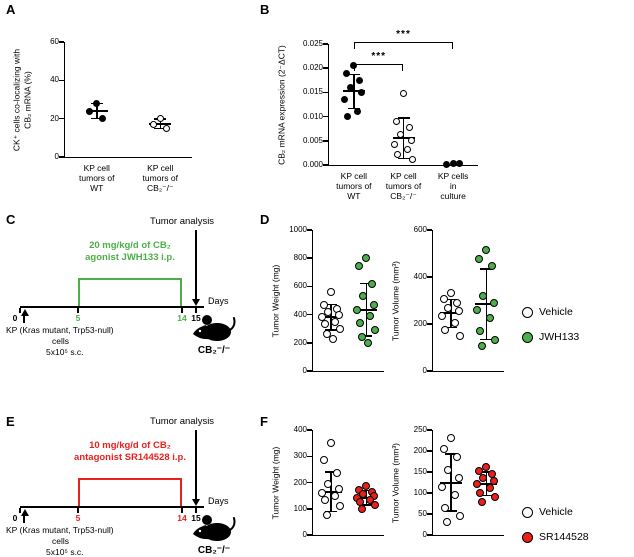 This screenshot has height=557, width=634. What do you see at coordinates (304, 534) in the screenshot?
I see `y-tick-label: 0` at bounding box center [304, 534].